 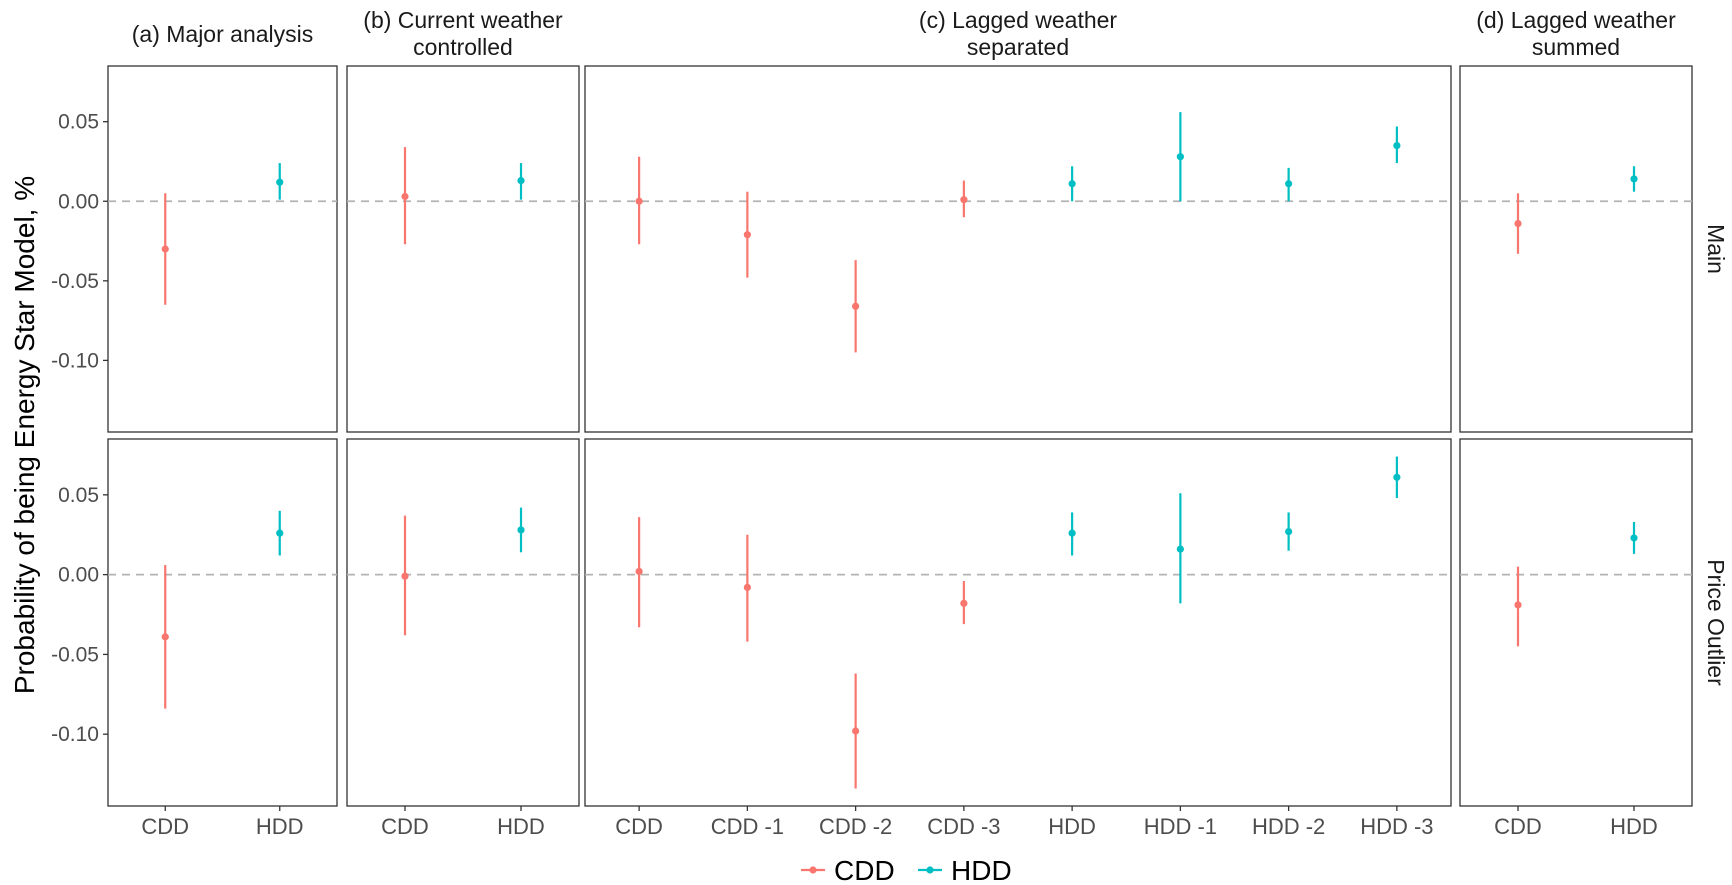 I want to click on facet-title: (b) Current weather, so click(x=463, y=20).